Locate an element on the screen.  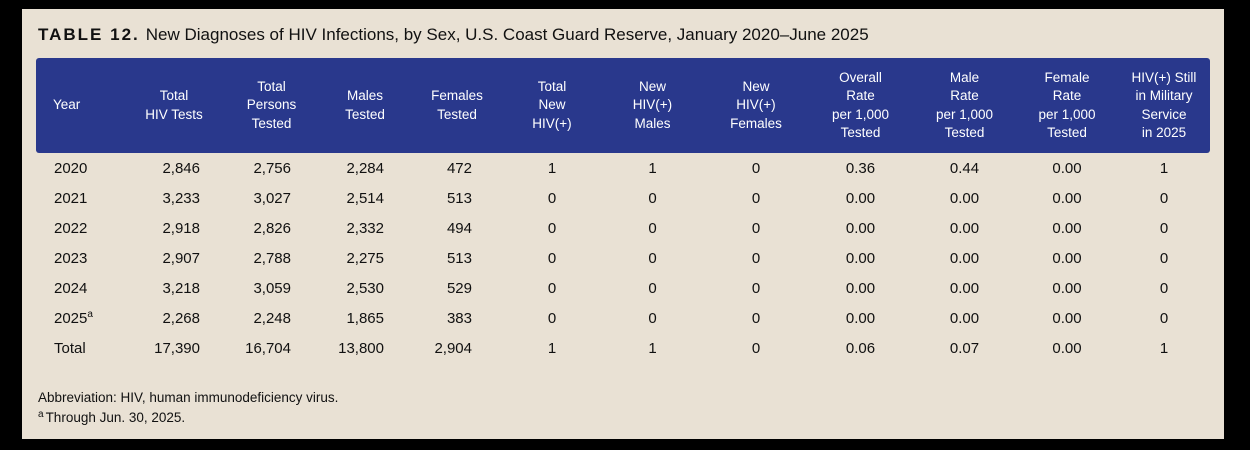
table-row: 2021 3,233 3,027 2,514 513 0 0 0 0.00 0.00 0.00 0 is located at coordinates (623, 198).